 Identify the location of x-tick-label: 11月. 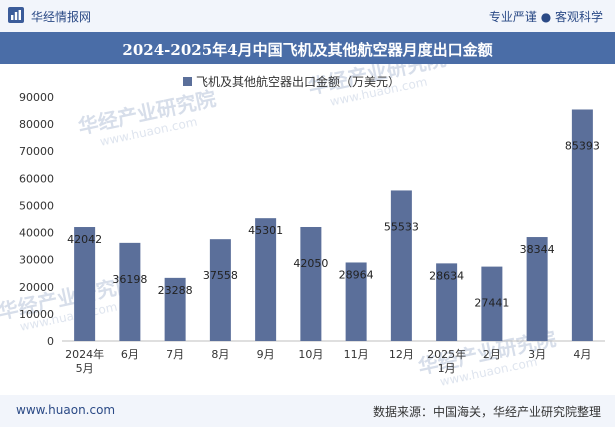
(356, 354).